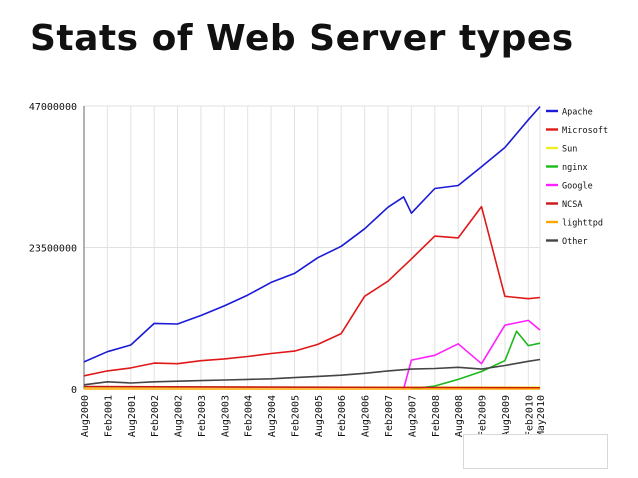  I want to click on x-tick-label: Feb2010, so click(529, 416).